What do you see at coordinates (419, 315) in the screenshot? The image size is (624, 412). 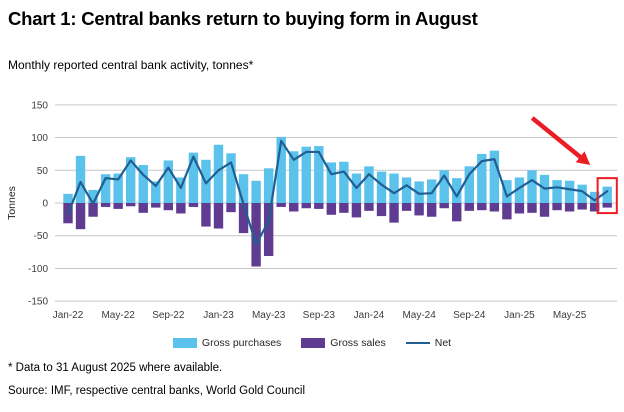 I see `svg-text: May-24` at bounding box center [419, 315].